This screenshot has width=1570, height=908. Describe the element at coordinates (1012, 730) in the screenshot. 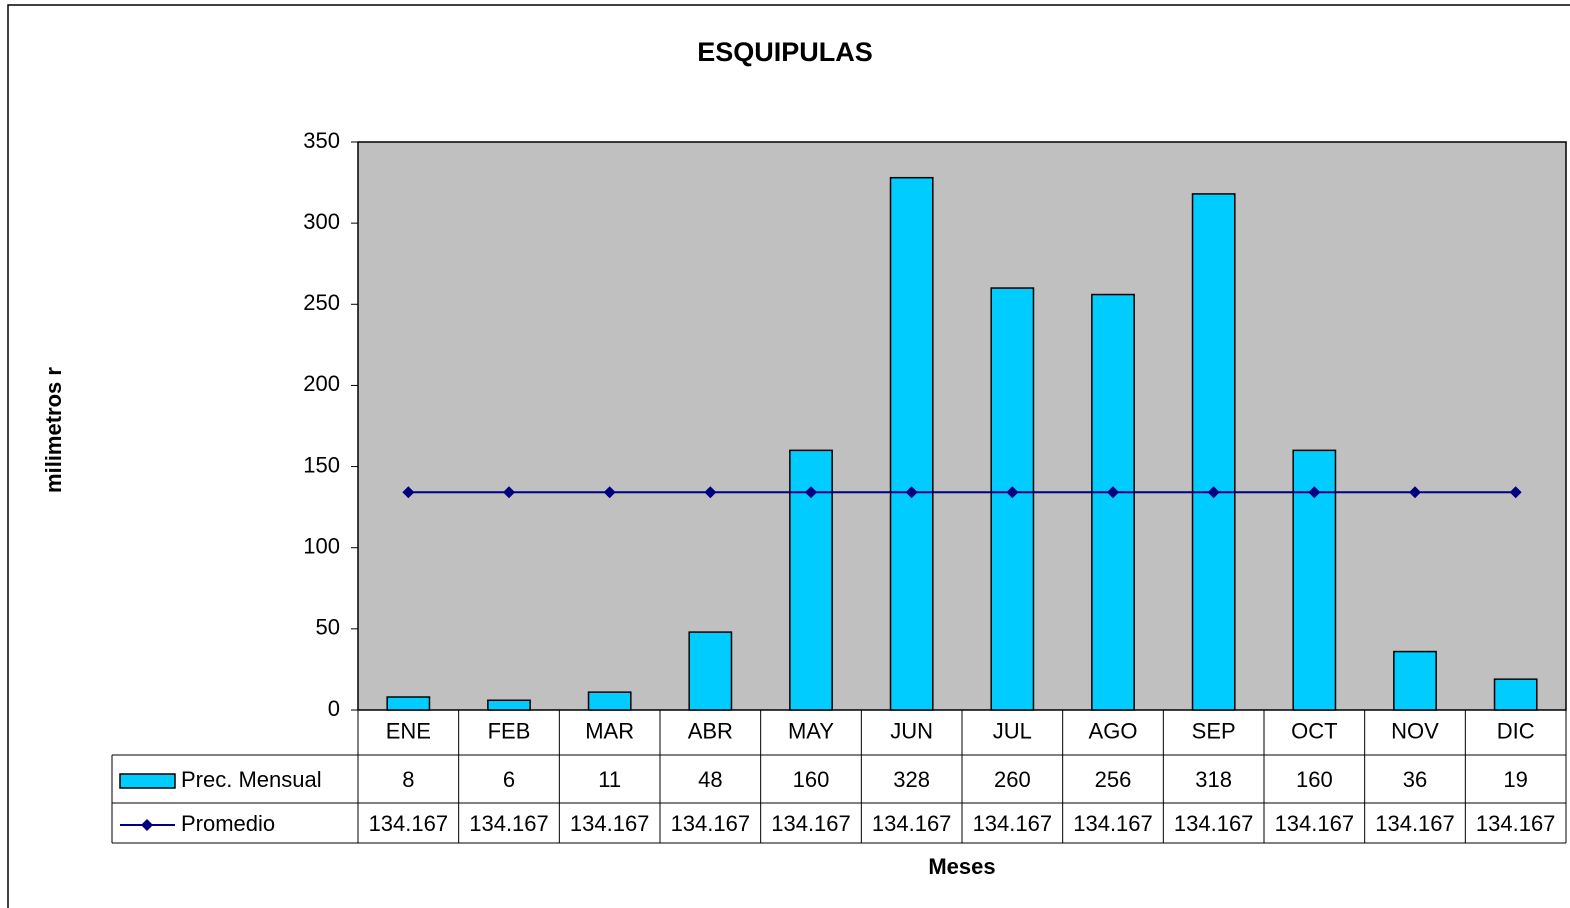

I see `x-tick-label: JUL` at that location.